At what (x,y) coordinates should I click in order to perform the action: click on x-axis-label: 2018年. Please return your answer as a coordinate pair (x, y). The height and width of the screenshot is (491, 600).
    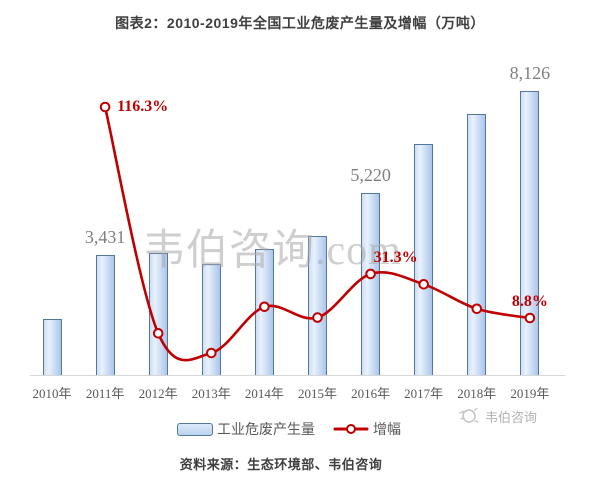
    Looking at the image, I should click on (477, 393).